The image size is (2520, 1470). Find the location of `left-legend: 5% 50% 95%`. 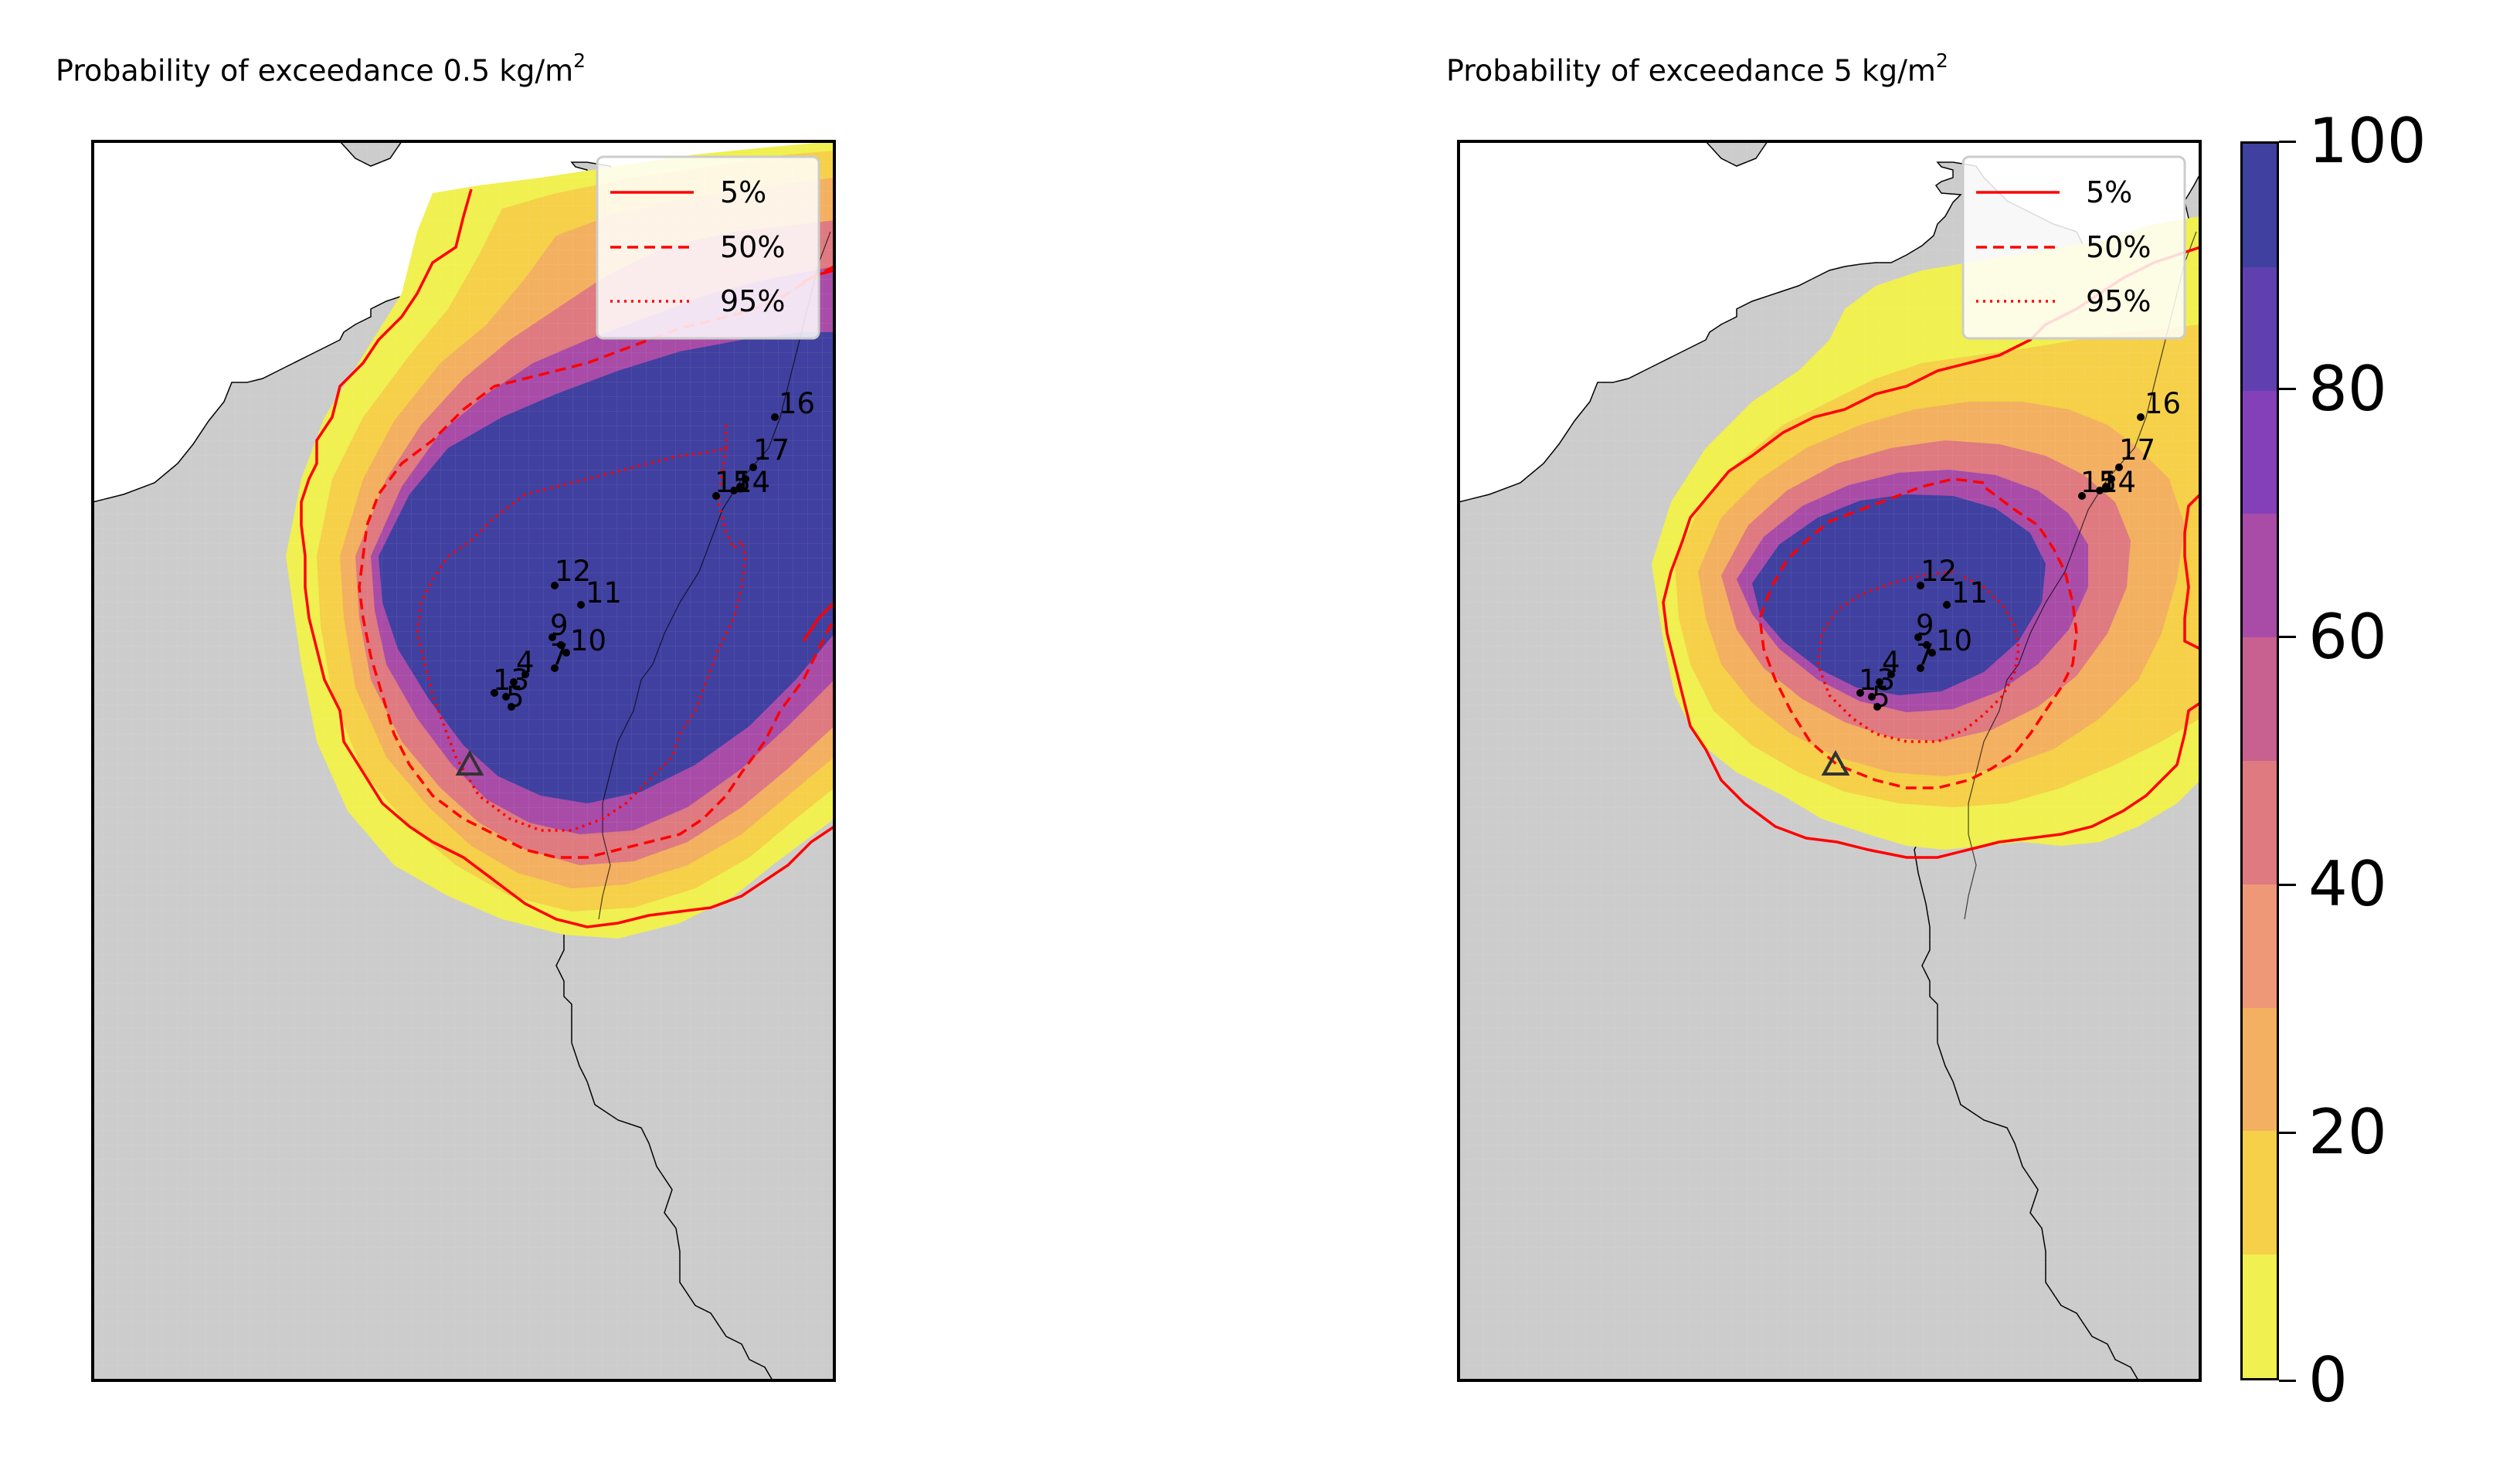

left-legend: 5% 50% 95% is located at coordinates (708, 247).